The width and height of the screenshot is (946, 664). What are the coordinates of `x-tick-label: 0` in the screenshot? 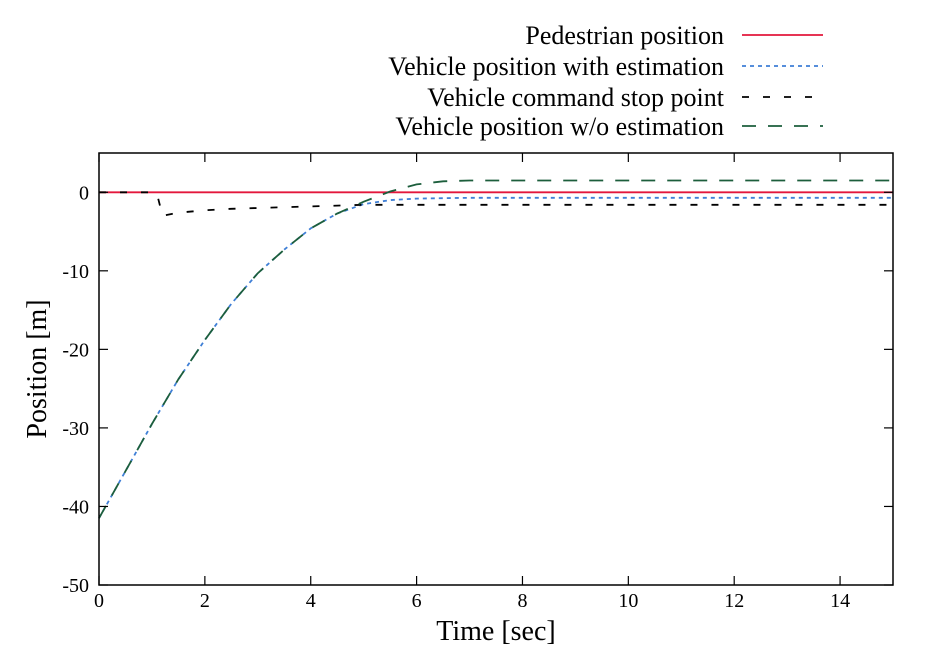 It's located at (99, 601).